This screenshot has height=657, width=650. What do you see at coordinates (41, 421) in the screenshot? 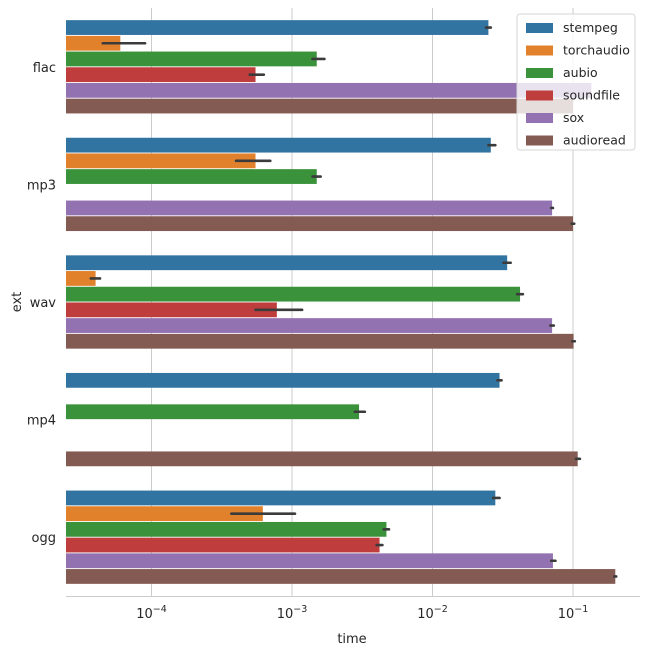
I see `y-tick-label: mp4` at bounding box center [41, 421].